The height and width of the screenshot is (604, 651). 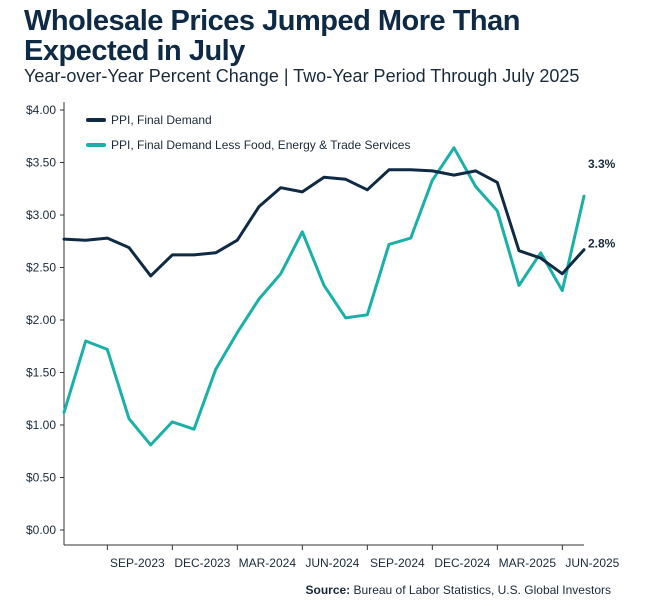 I want to click on legend-label: PPI, Final Demand, so click(x=161, y=120).